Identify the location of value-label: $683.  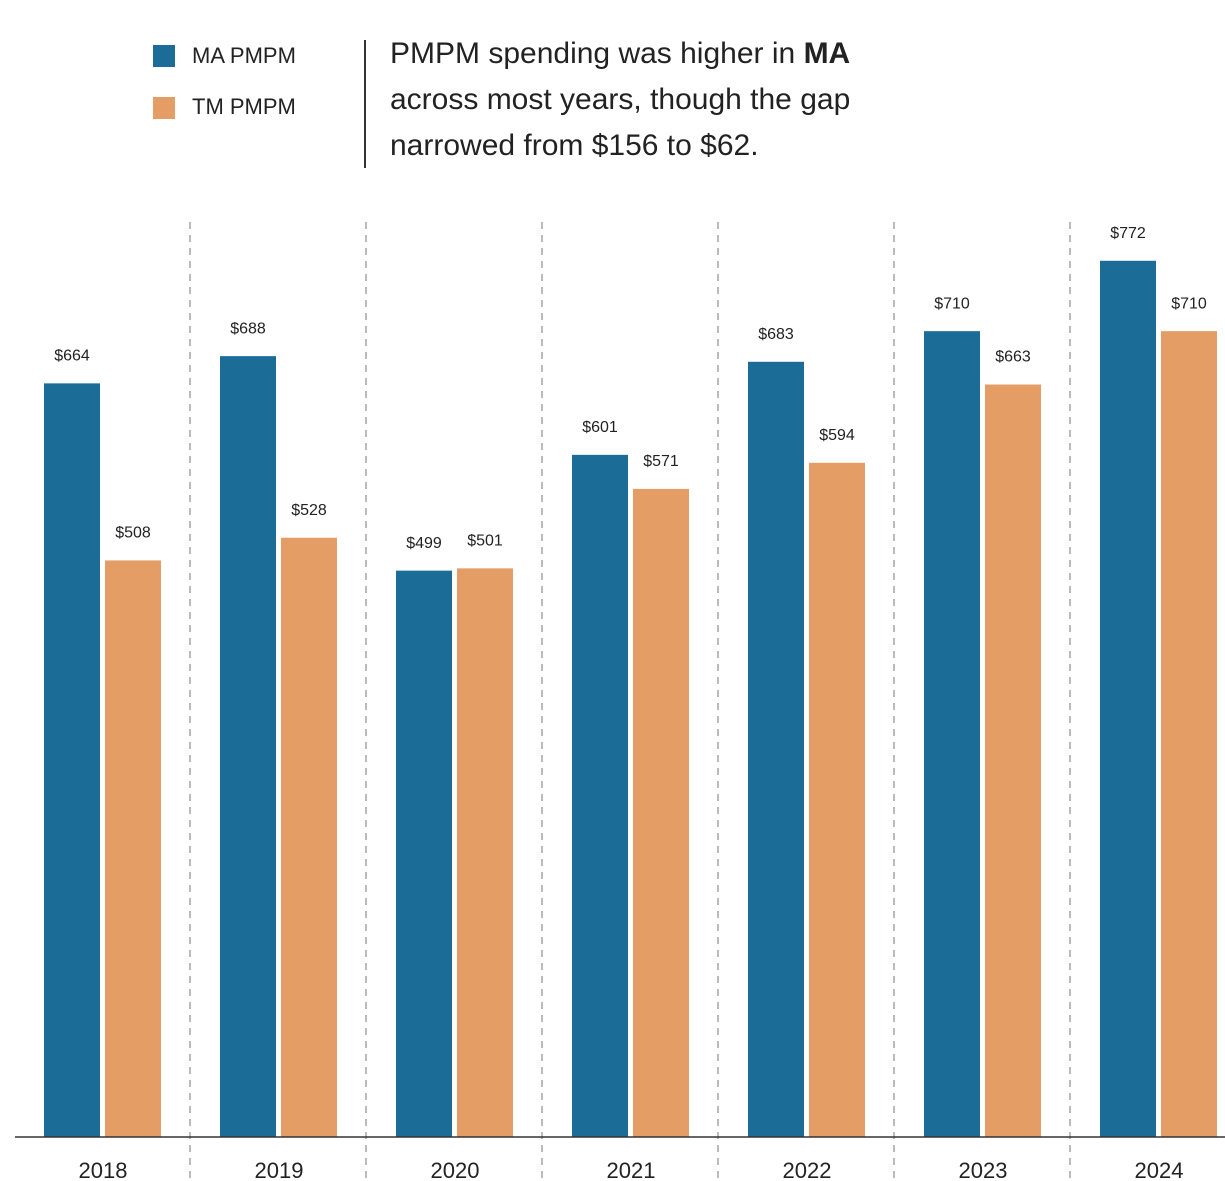
(776, 334).